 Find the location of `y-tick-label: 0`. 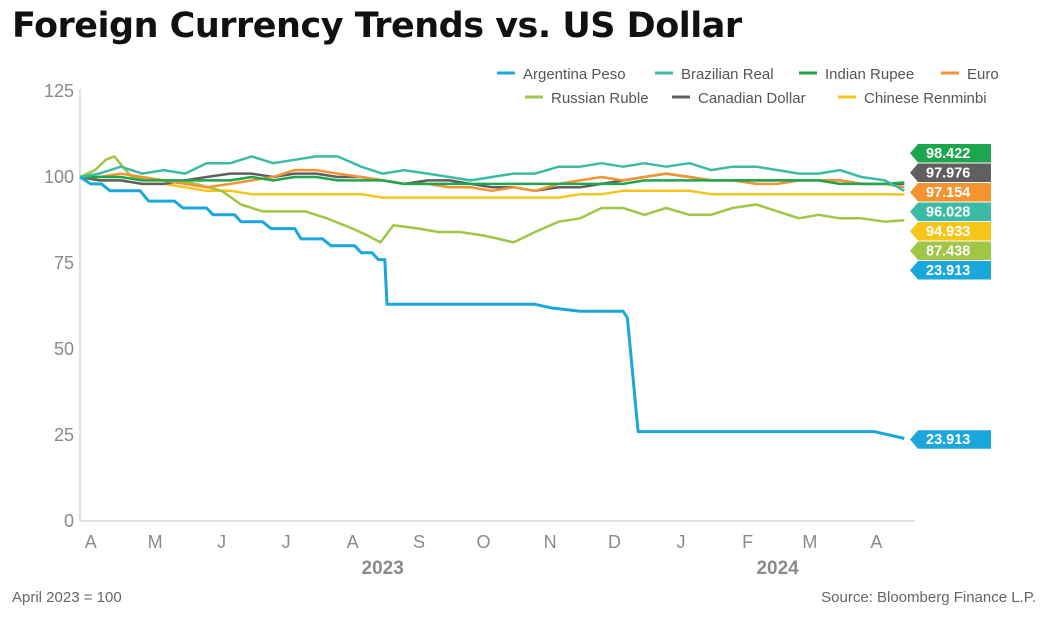

y-tick-label: 0 is located at coordinates (69, 521).